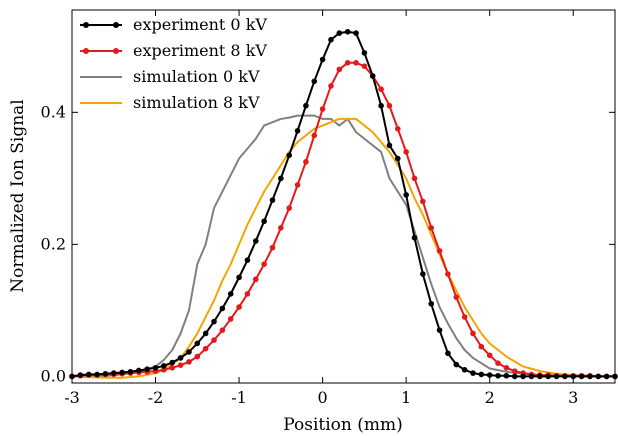 The width and height of the screenshot is (618, 436). What do you see at coordinates (200, 24) in the screenshot?
I see `legend-label: experiment 0 kV` at bounding box center [200, 24].